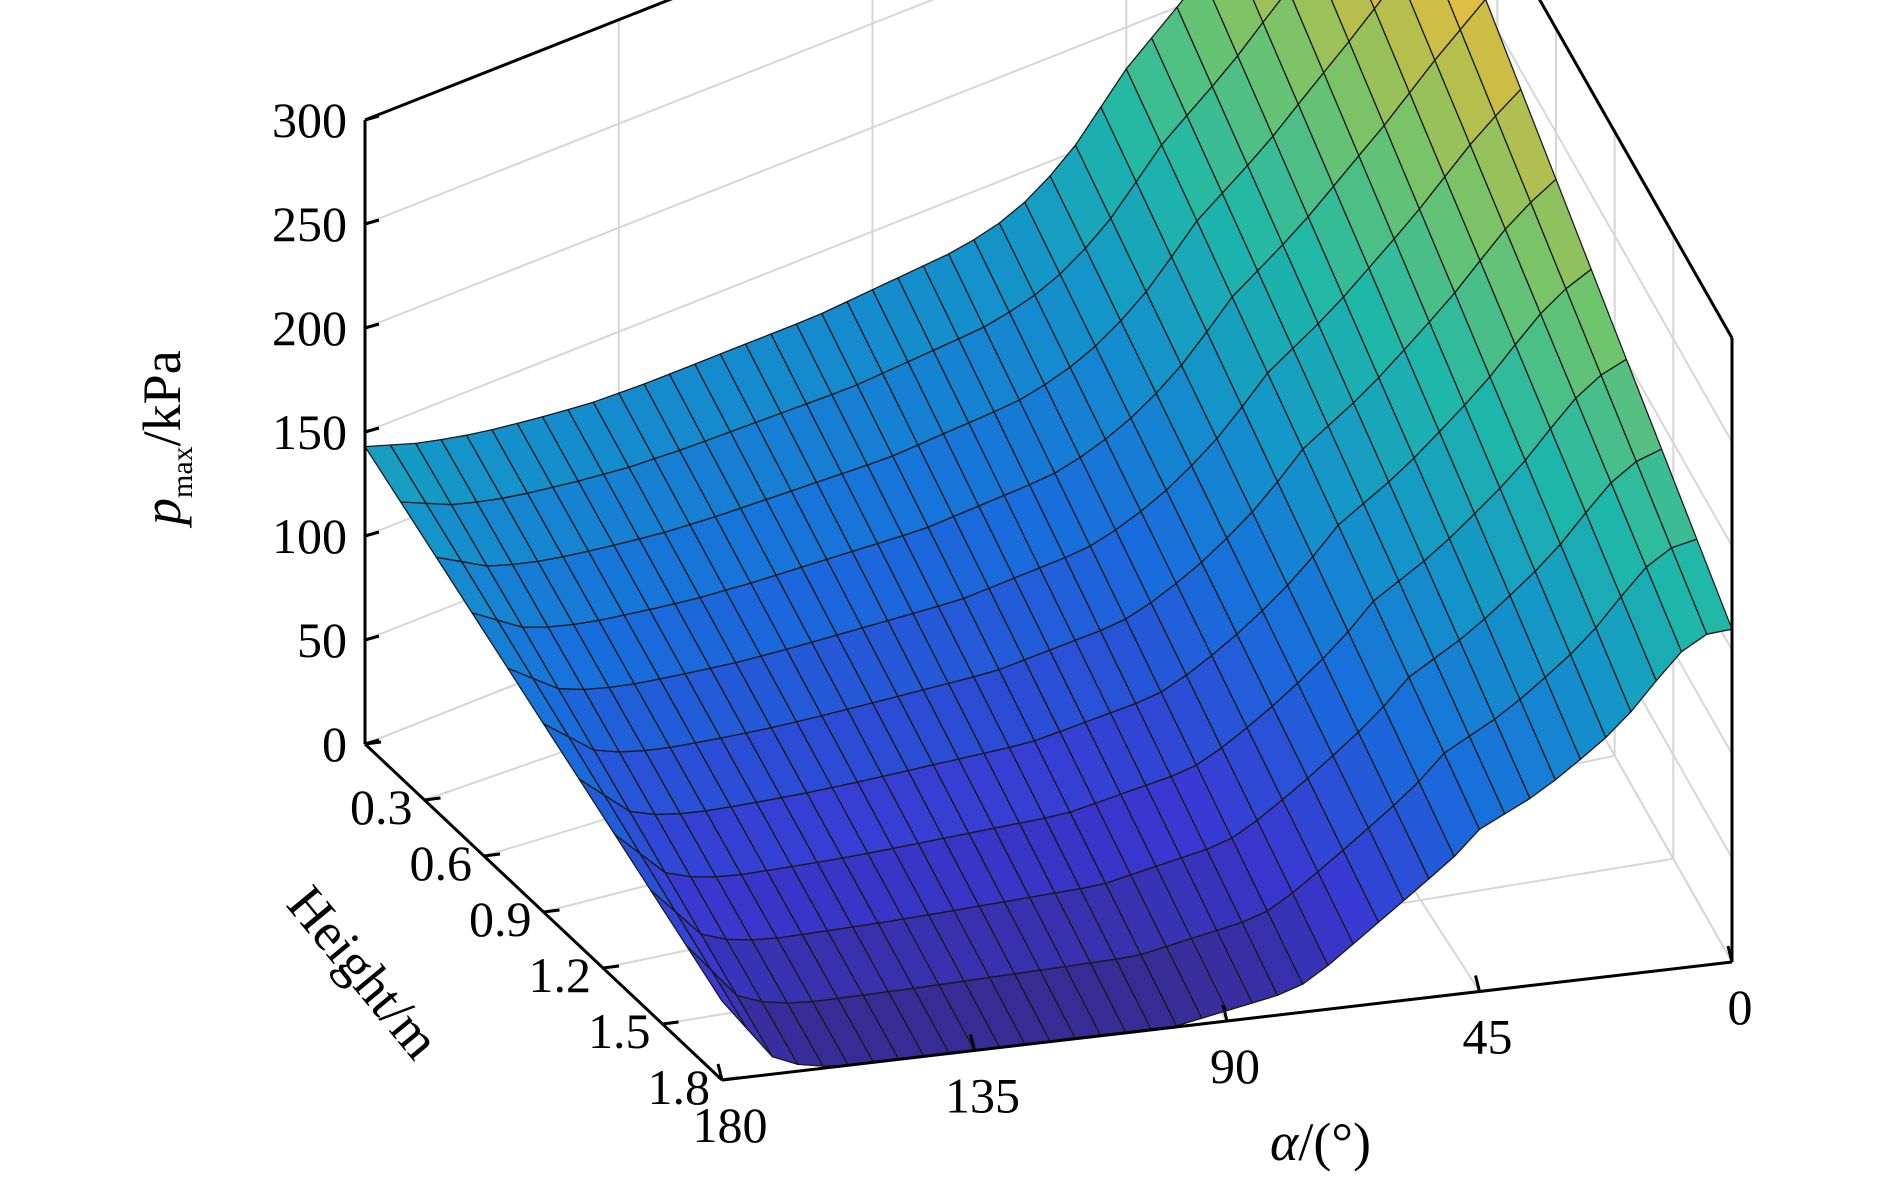 The width and height of the screenshot is (1890, 1191). Describe the element at coordinates (500, 919) in the screenshot. I see `y-tick-label: 0.9` at that location.